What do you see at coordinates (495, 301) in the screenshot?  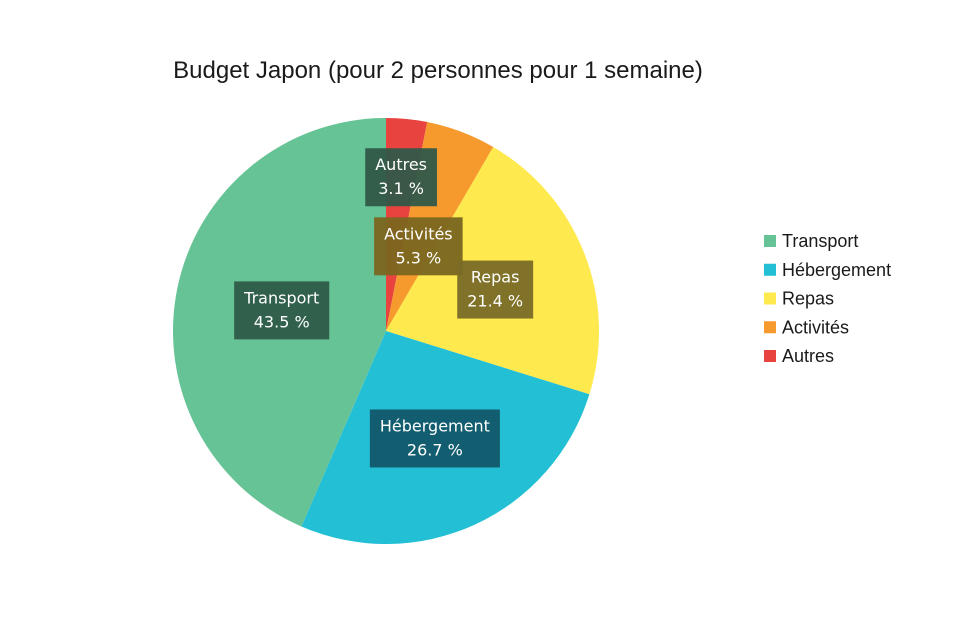 I see `slice-label-value: 21.4 %` at bounding box center [495, 301].